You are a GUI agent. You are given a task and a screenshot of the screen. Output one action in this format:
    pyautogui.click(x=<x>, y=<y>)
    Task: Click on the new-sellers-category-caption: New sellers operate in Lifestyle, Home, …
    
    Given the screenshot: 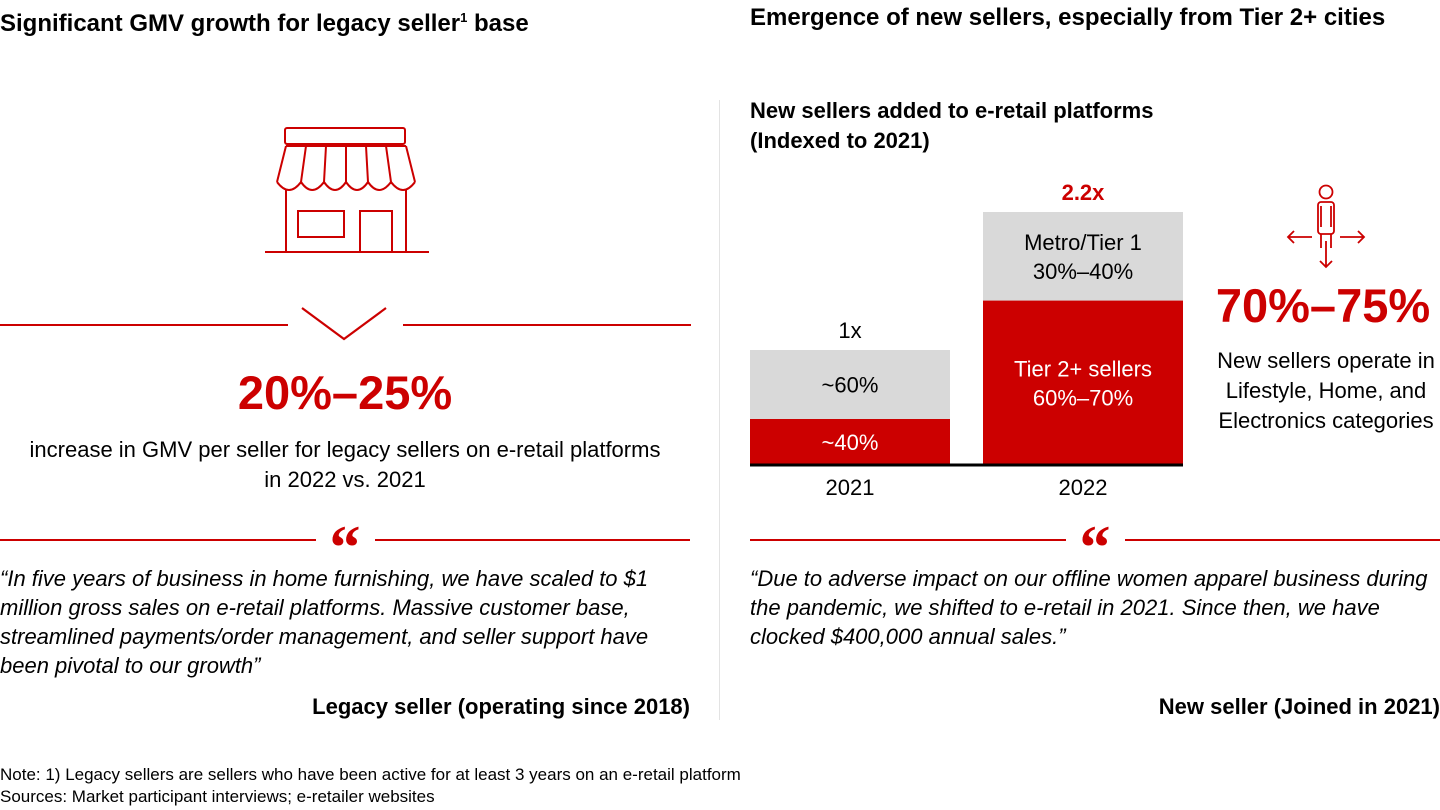 What is the action you would take?
    pyautogui.click(x=1326, y=390)
    